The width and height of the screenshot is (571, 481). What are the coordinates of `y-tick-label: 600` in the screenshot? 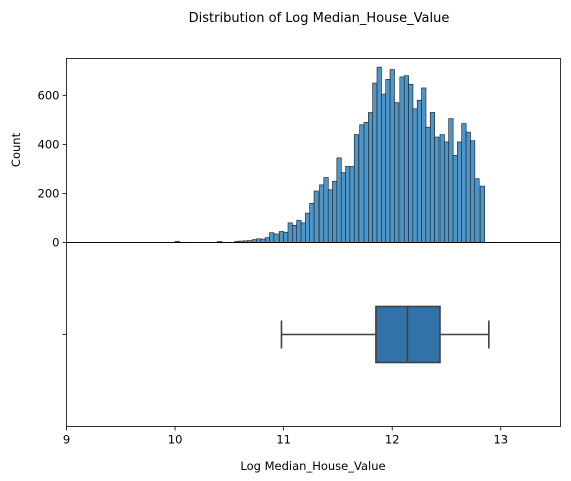 It's located at (49, 95).